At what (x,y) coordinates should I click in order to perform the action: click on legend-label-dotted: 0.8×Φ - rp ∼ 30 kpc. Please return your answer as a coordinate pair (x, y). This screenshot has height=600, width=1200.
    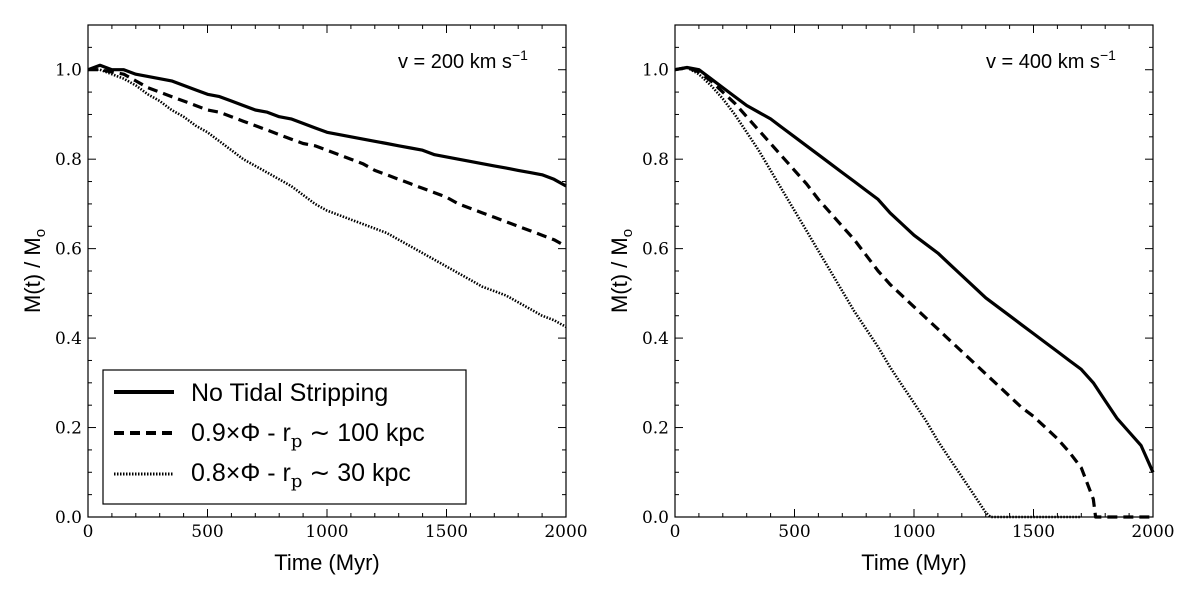
    Looking at the image, I should click on (301, 475).